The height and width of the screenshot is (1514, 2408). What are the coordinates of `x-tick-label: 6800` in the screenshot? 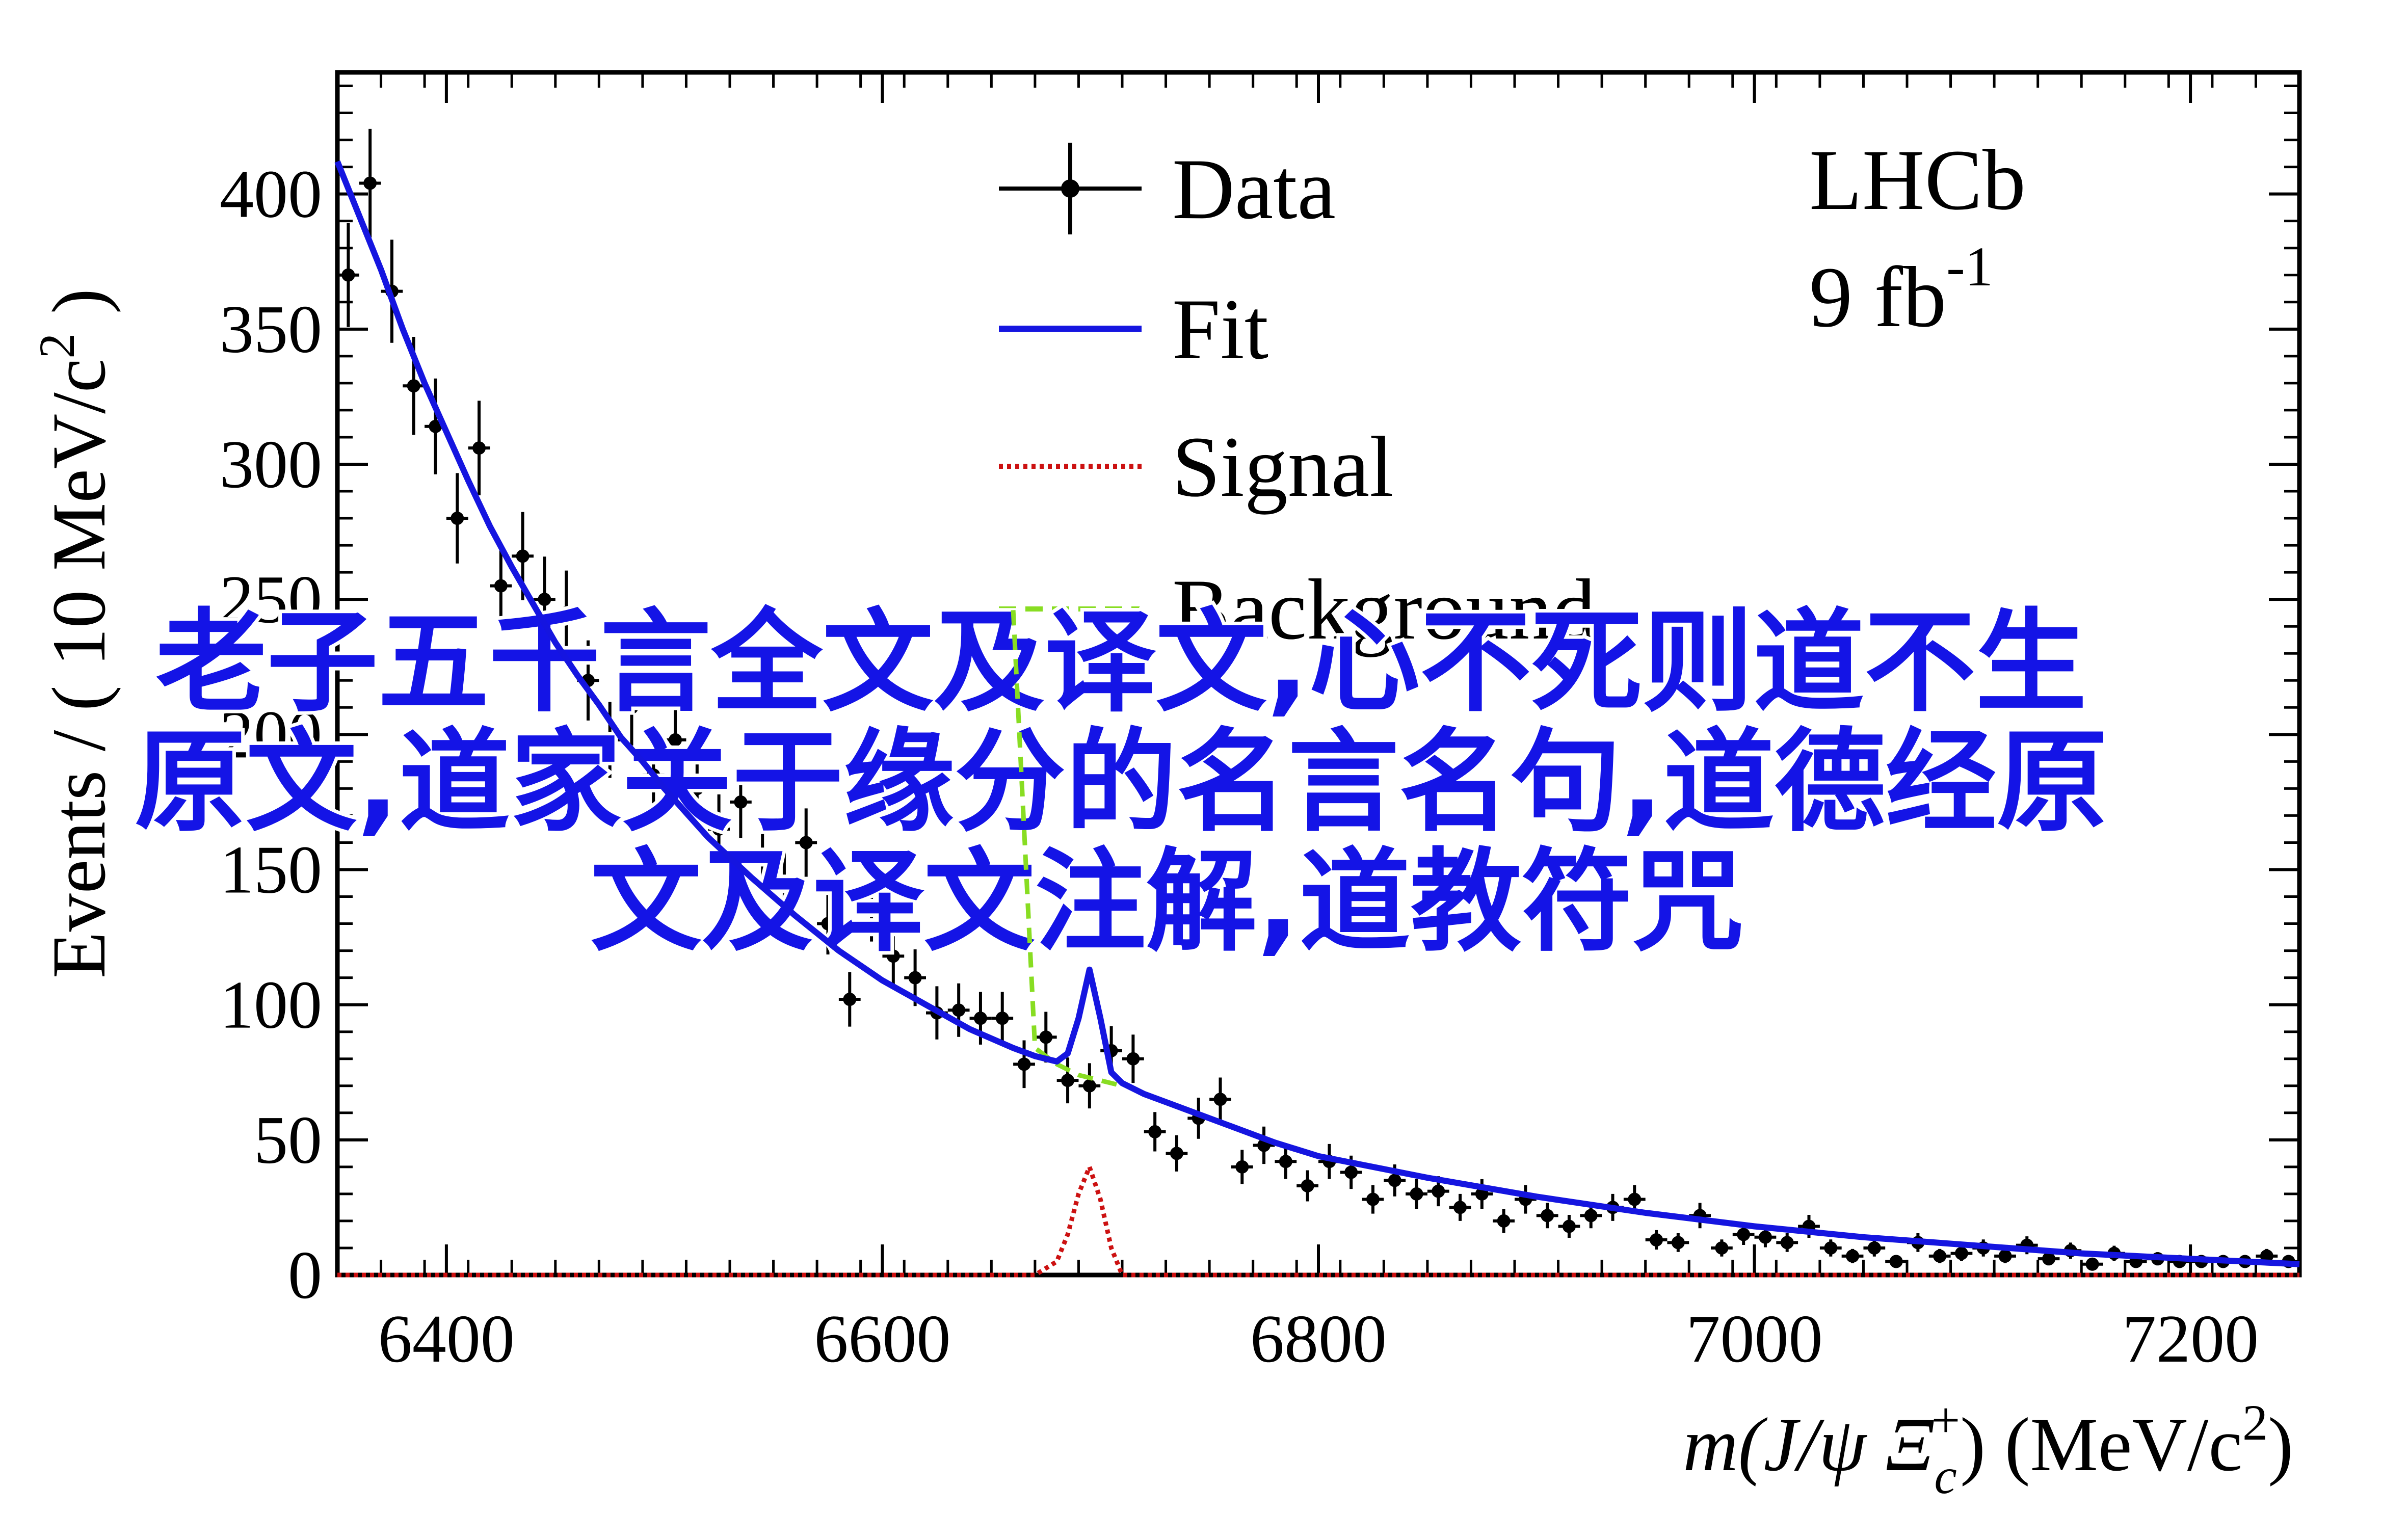 It's located at (1318, 1338).